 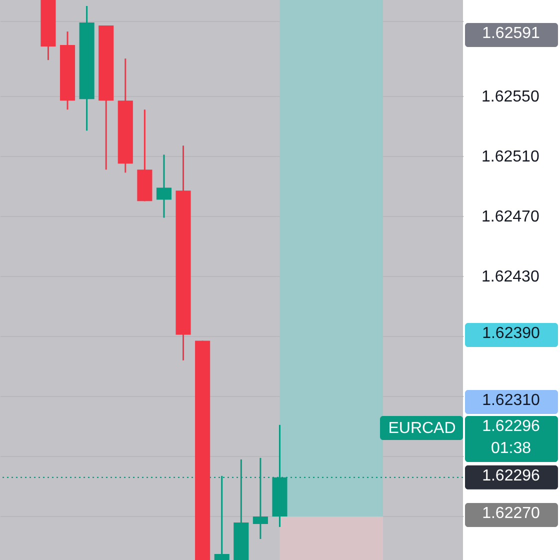 I want to click on text: 01:38, so click(x=511, y=448).